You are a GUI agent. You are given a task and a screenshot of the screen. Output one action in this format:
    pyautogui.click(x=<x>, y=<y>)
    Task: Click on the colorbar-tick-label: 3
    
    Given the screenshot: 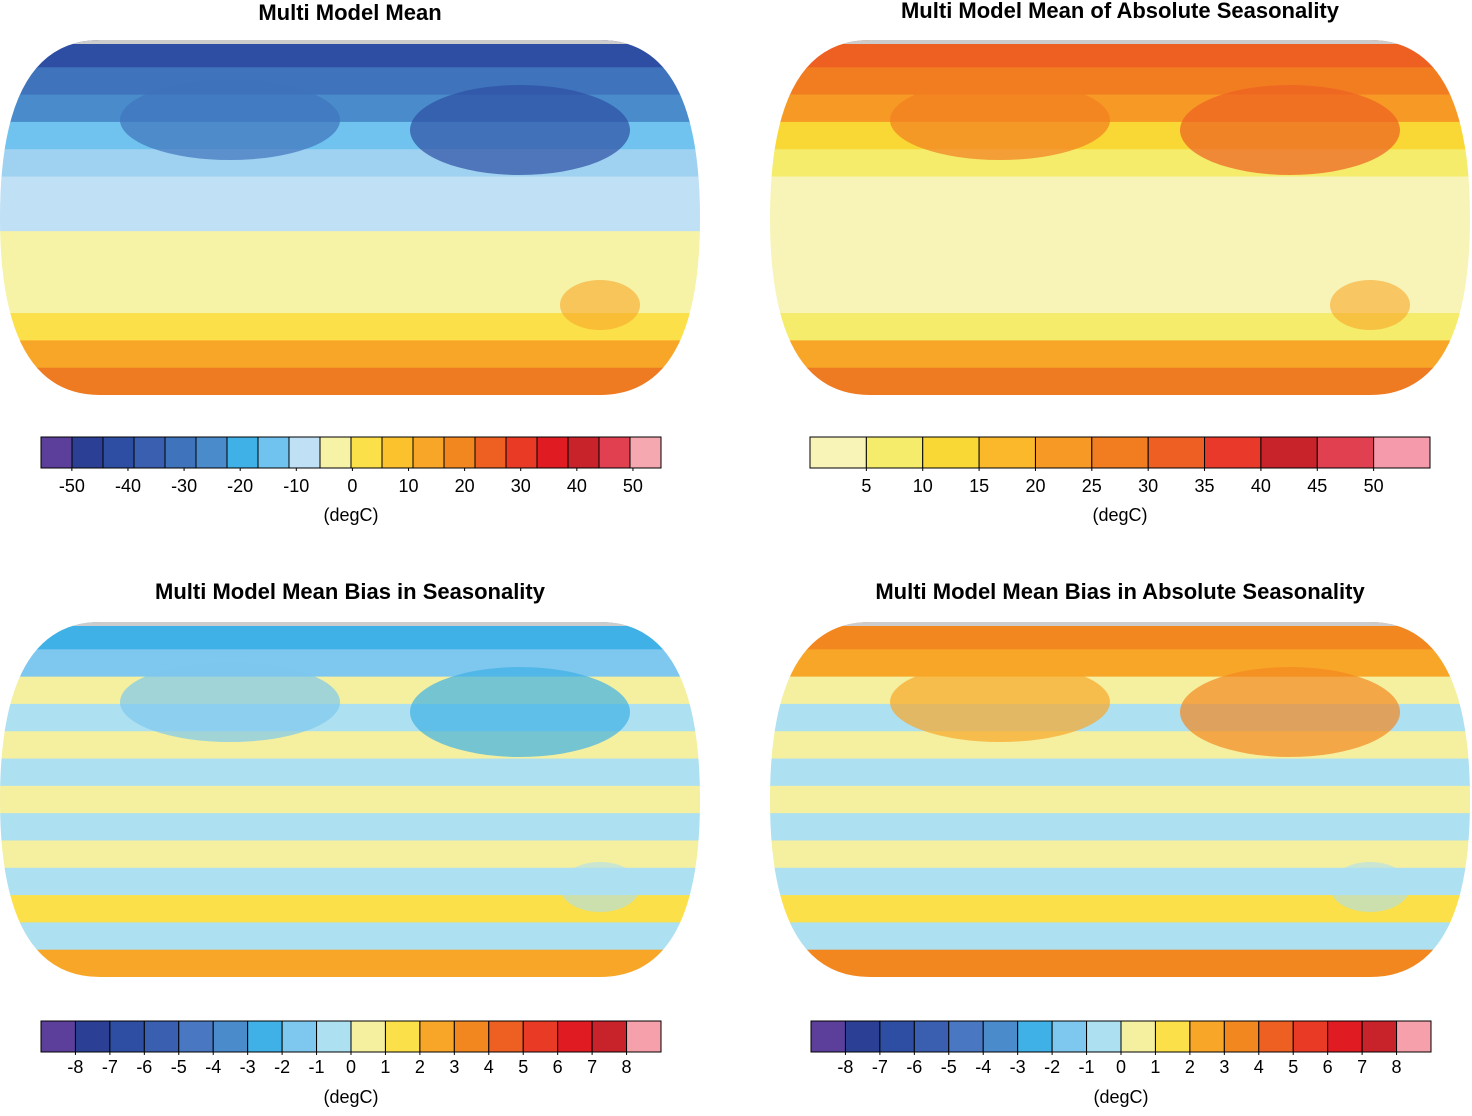 What is the action you would take?
    pyautogui.click(x=1224, y=1067)
    